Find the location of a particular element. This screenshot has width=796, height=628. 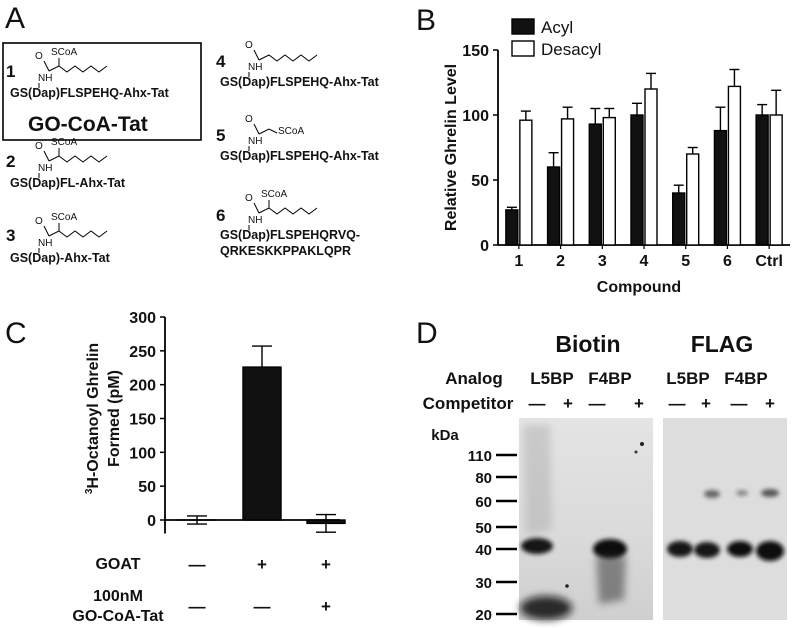

condition-inhibitor-sign: + is located at coordinates (326, 606).